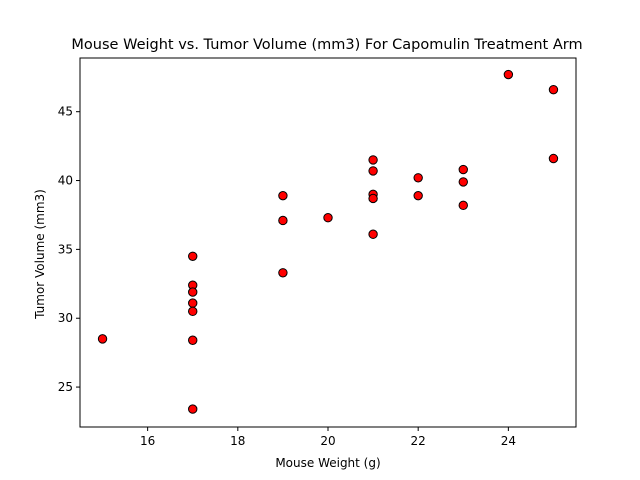  I want to click on x-tick-label: 16, so click(147, 441).